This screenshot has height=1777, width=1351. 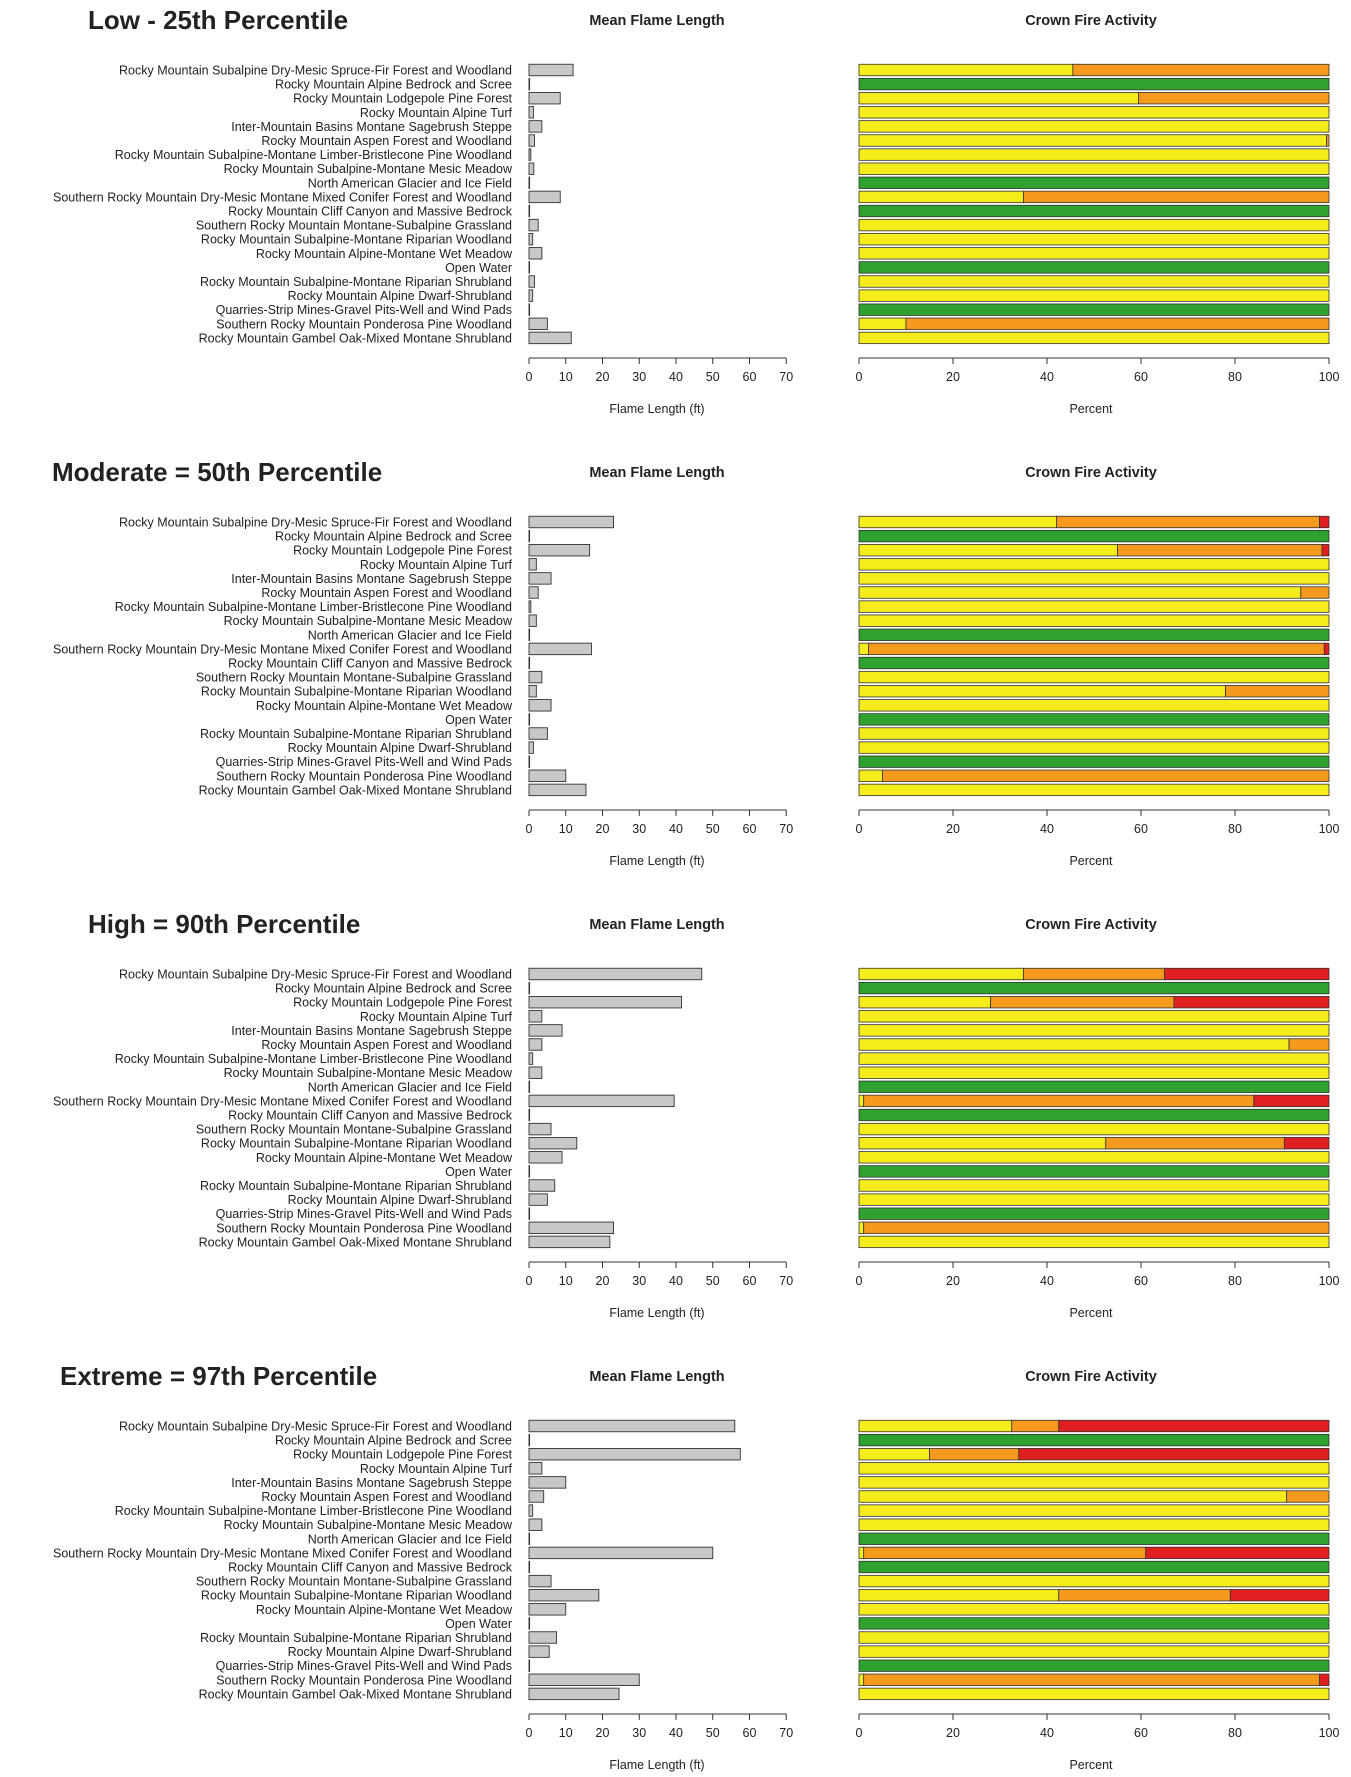 What do you see at coordinates (1141, 1733) in the screenshot?
I see `crown-x-tick-label: 60` at bounding box center [1141, 1733].